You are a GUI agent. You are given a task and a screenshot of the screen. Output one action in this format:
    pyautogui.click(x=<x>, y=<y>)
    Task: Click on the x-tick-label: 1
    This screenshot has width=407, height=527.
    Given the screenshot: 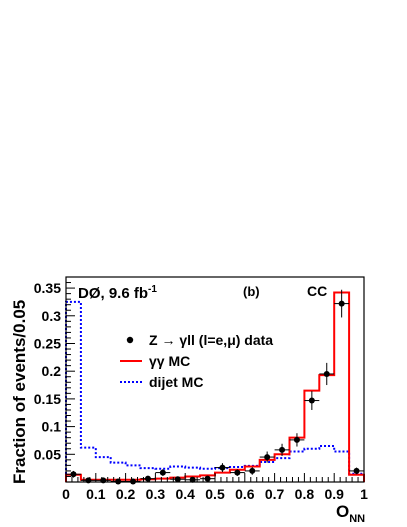 What is the action you would take?
    pyautogui.click(x=364, y=494)
    